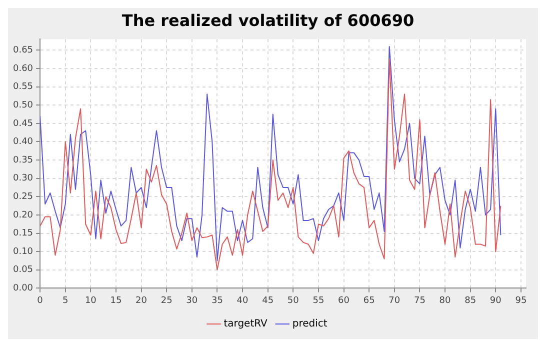 This screenshot has height=347, width=552. Describe the element at coordinates (23, 215) in the screenshot. I see `y-tick-label: 0.20` at that location.